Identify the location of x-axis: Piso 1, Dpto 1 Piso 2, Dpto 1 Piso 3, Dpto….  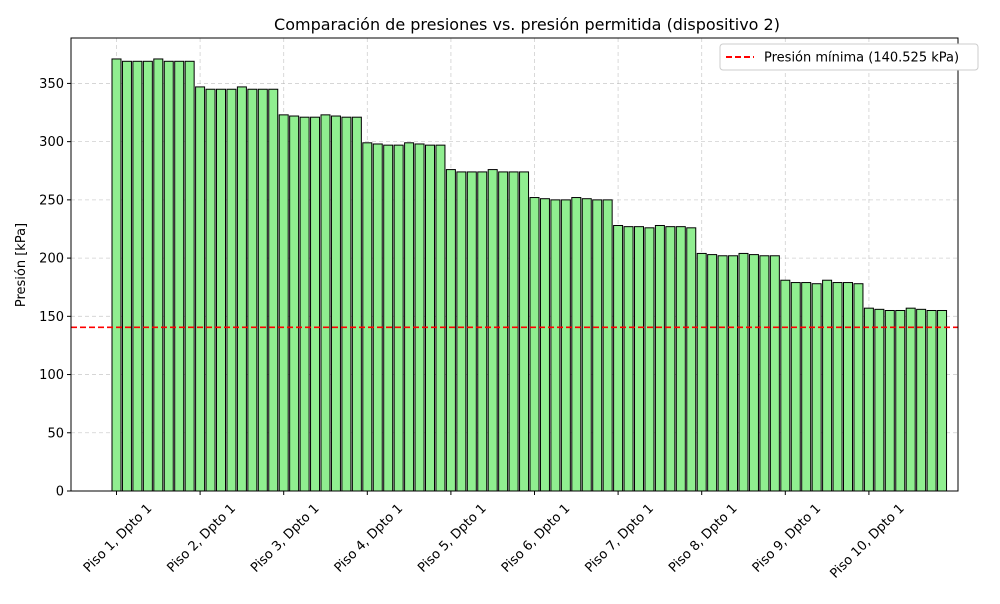
(494, 536).